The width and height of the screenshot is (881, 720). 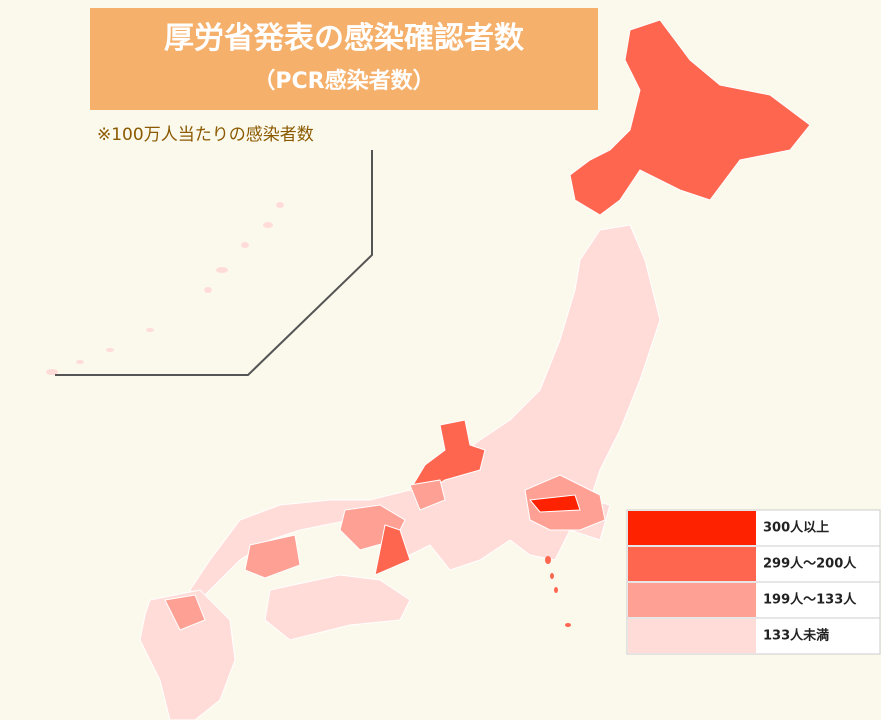 What do you see at coordinates (447, 457) in the screenshot?
I see `hokuriku` at bounding box center [447, 457].